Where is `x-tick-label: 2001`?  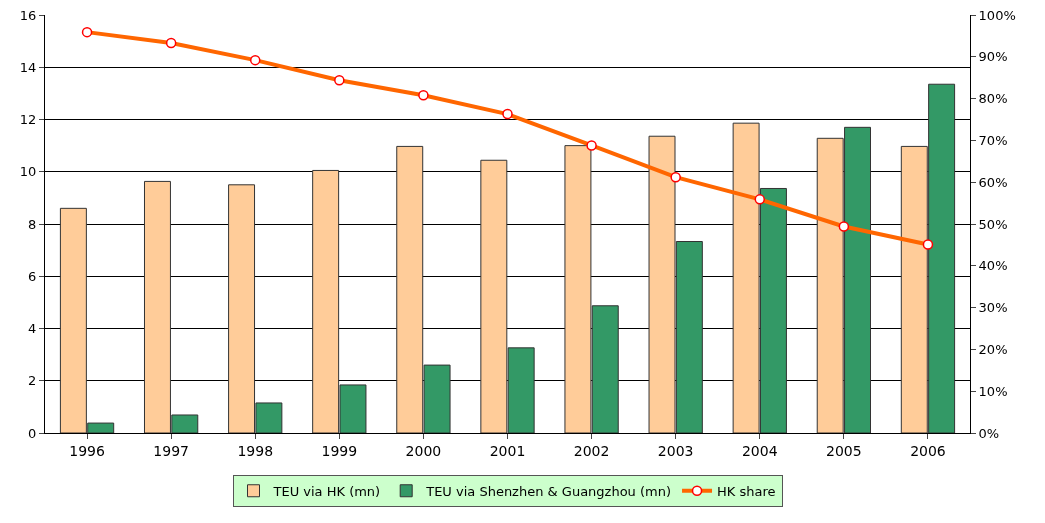 x-tick-label: 2001 is located at coordinates (507, 450).